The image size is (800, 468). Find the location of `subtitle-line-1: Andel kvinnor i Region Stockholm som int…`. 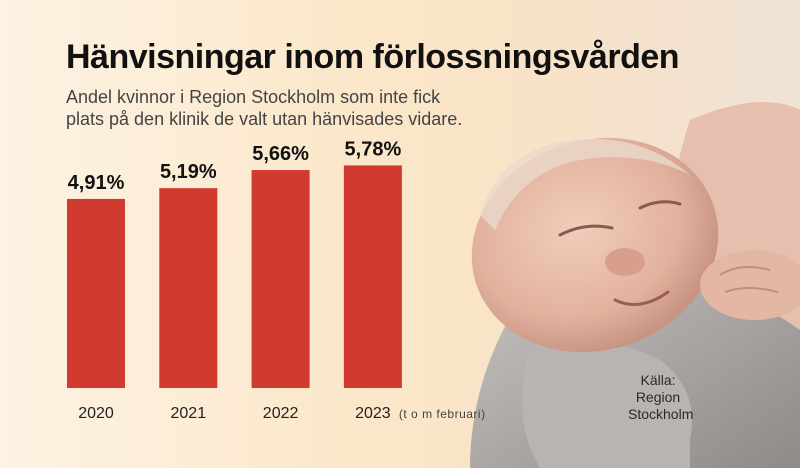

subtitle-line-1: Andel kvinnor i Region Stockholm som int… is located at coordinates (253, 97).